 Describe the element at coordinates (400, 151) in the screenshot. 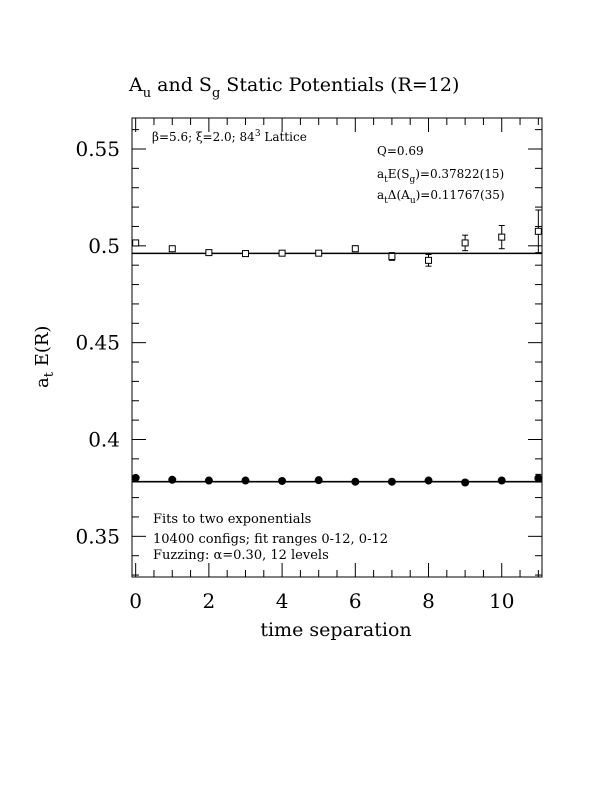

I see `q-annotation: Q=0.69` at that location.